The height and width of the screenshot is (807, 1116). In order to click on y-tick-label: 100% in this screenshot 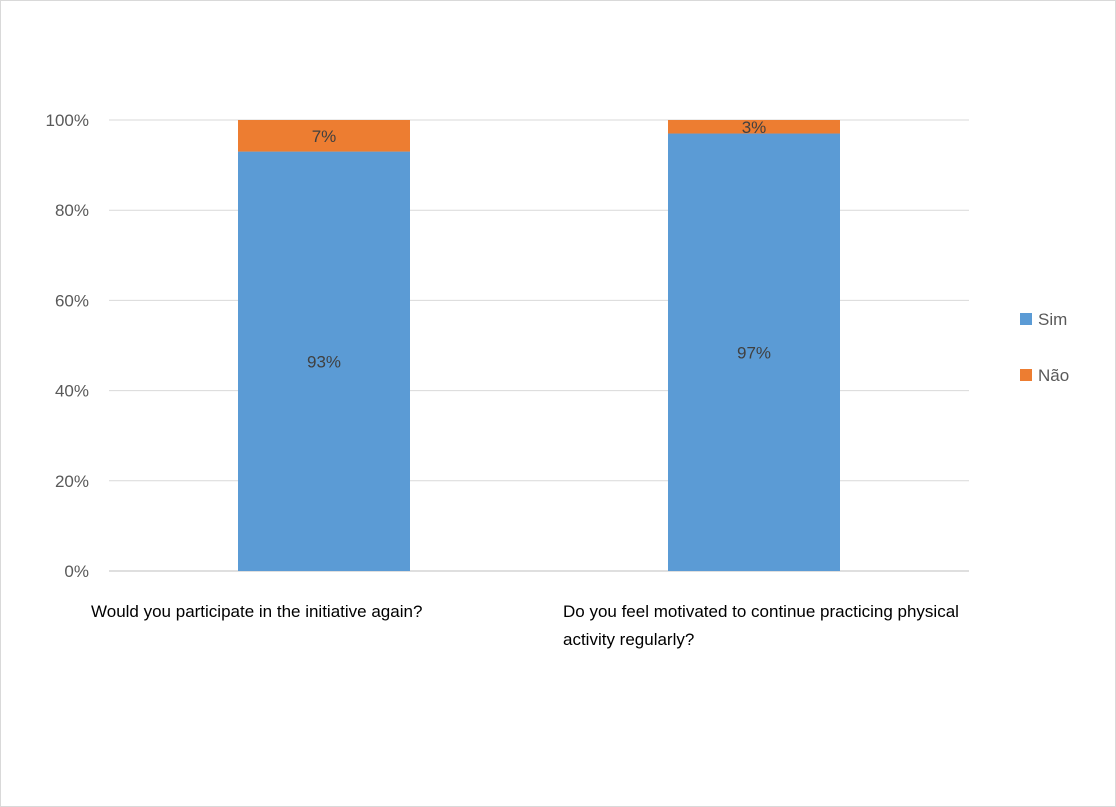, I will do `click(67, 120)`.